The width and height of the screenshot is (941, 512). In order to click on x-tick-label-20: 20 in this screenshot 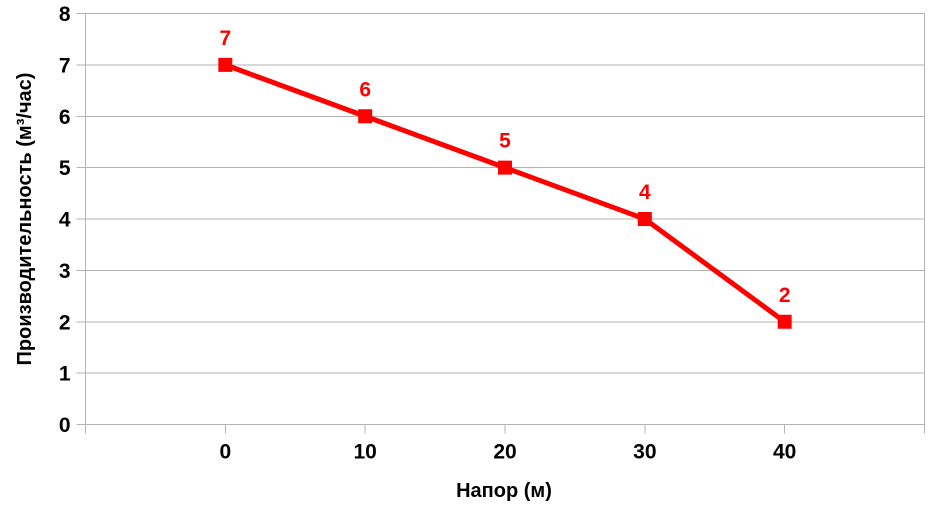, I will do `click(504, 452)`.